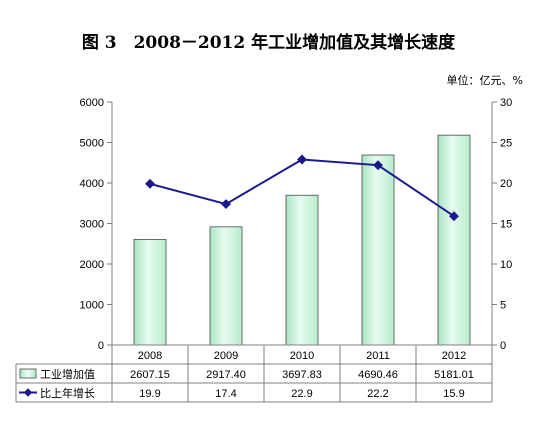 The width and height of the screenshot is (537, 440). What do you see at coordinates (28, 373) in the screenshot?
I see `legend-swatch-bar` at bounding box center [28, 373].